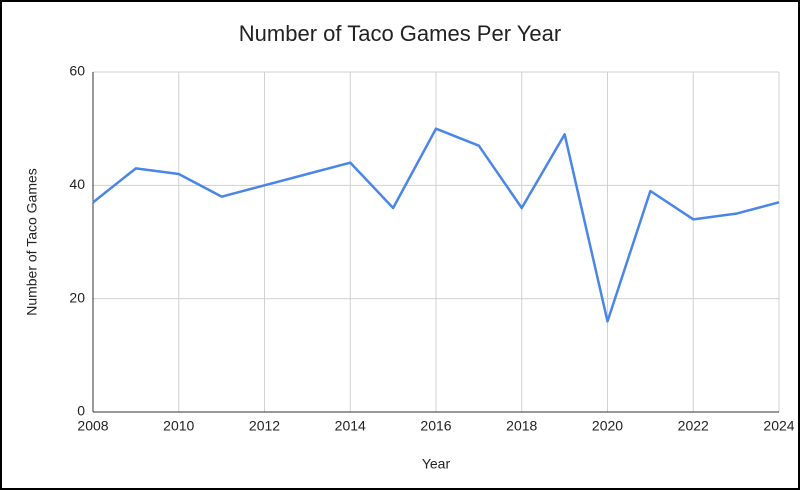 Image resolution: width=800 pixels, height=490 pixels. Describe the element at coordinates (77, 184) in the screenshot. I see `y-tick-label: 40` at that location.